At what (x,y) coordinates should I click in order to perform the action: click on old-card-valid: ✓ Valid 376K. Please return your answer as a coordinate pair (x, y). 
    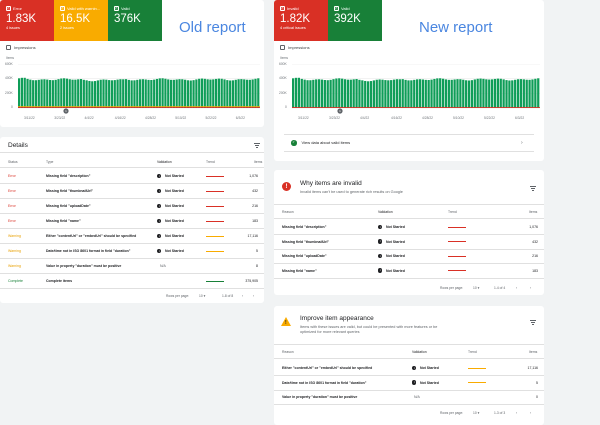
    Looking at the image, I should click on (135, 20).